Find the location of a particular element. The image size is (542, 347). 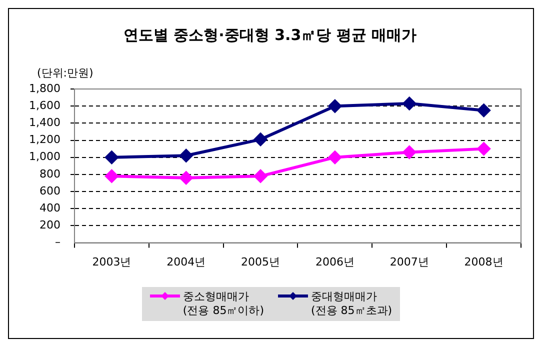

y-tick-label: 1,200 is located at coordinates (44, 139).